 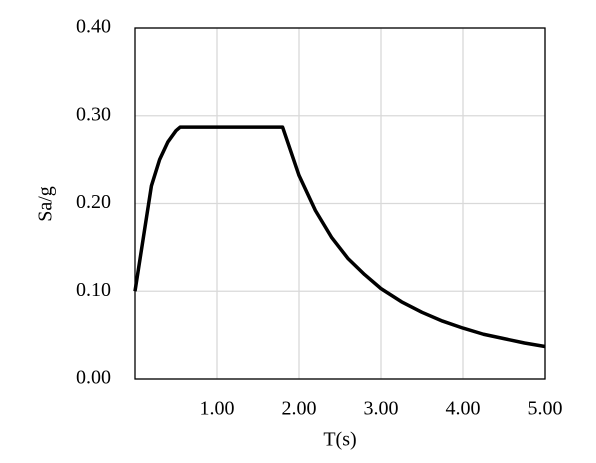 What do you see at coordinates (46, 204) in the screenshot?
I see `y-axis-label: Sa/g` at bounding box center [46, 204].